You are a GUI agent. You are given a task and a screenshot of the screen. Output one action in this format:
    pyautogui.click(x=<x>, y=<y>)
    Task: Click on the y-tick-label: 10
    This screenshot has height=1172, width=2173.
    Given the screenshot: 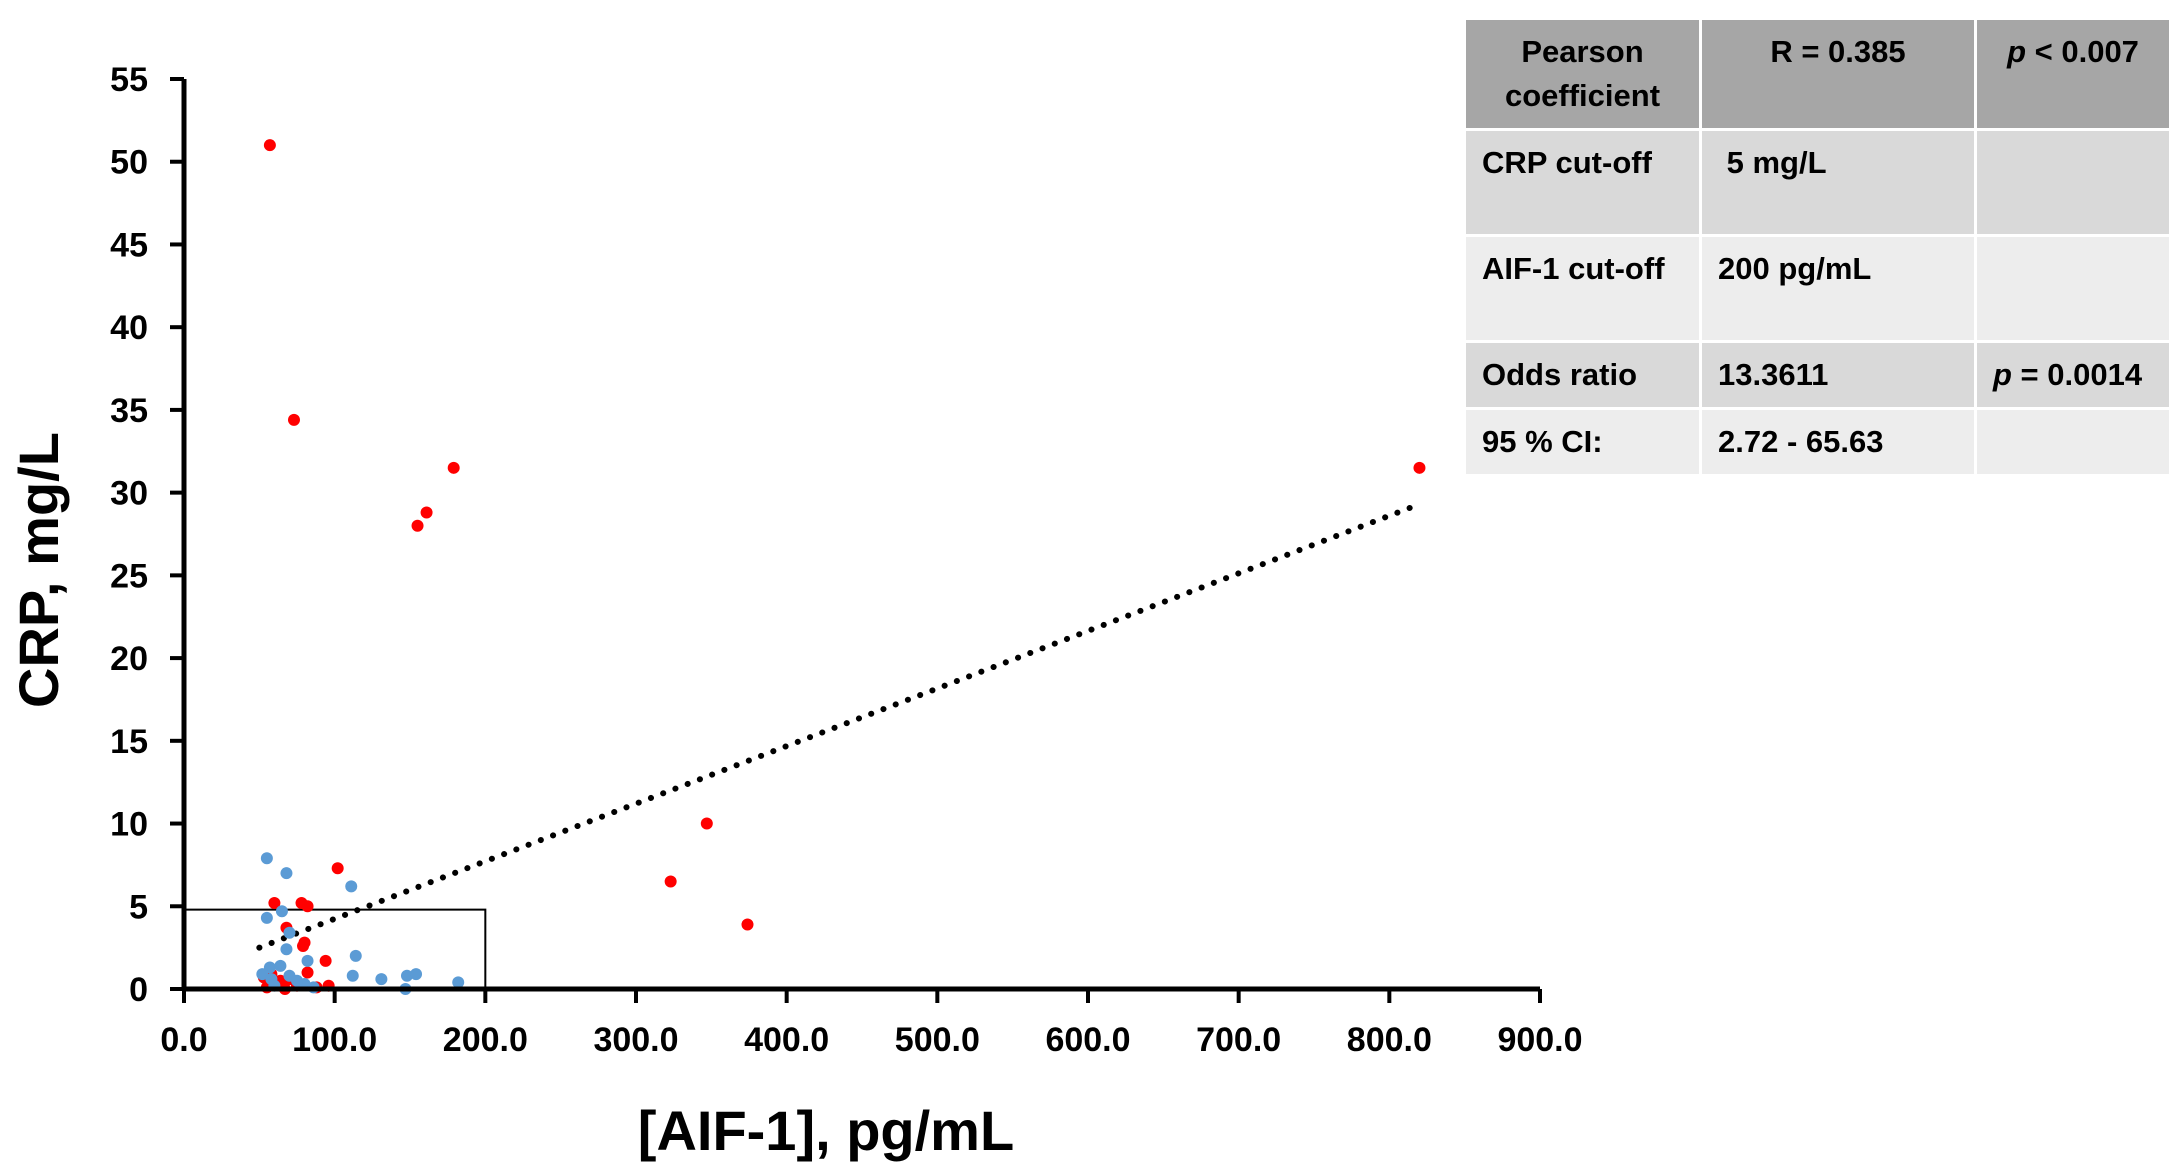 What is the action you would take?
    pyautogui.click(x=129, y=825)
    